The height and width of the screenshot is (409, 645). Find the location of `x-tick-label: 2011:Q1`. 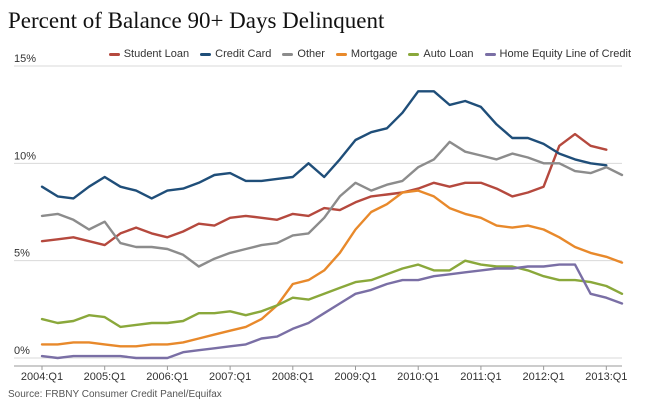

x-tick-label: 2011:Q1 is located at coordinates (480, 377).